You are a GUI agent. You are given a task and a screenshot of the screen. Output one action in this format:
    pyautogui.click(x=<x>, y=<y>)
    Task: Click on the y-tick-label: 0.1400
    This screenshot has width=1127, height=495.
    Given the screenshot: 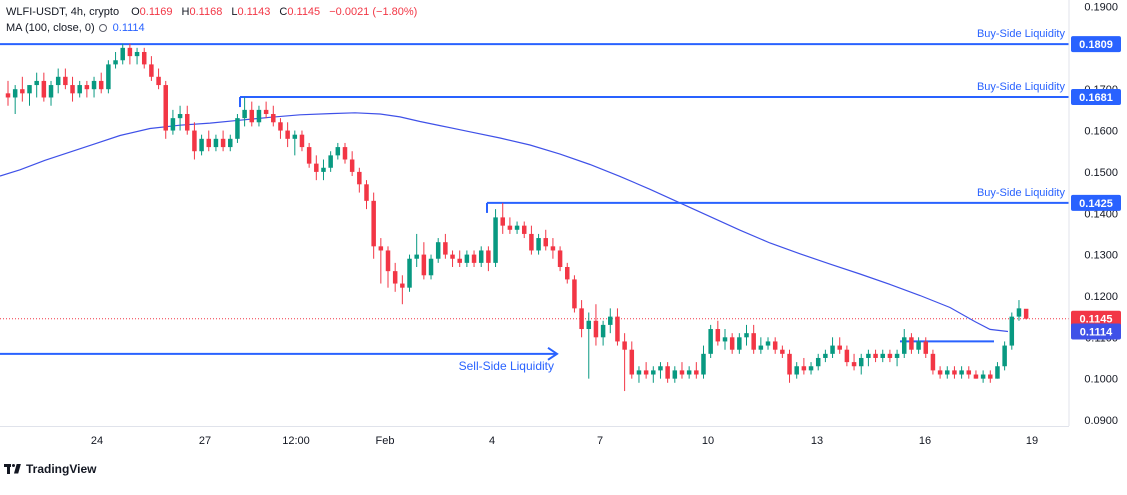 What is the action you would take?
    pyautogui.click(x=1101, y=214)
    